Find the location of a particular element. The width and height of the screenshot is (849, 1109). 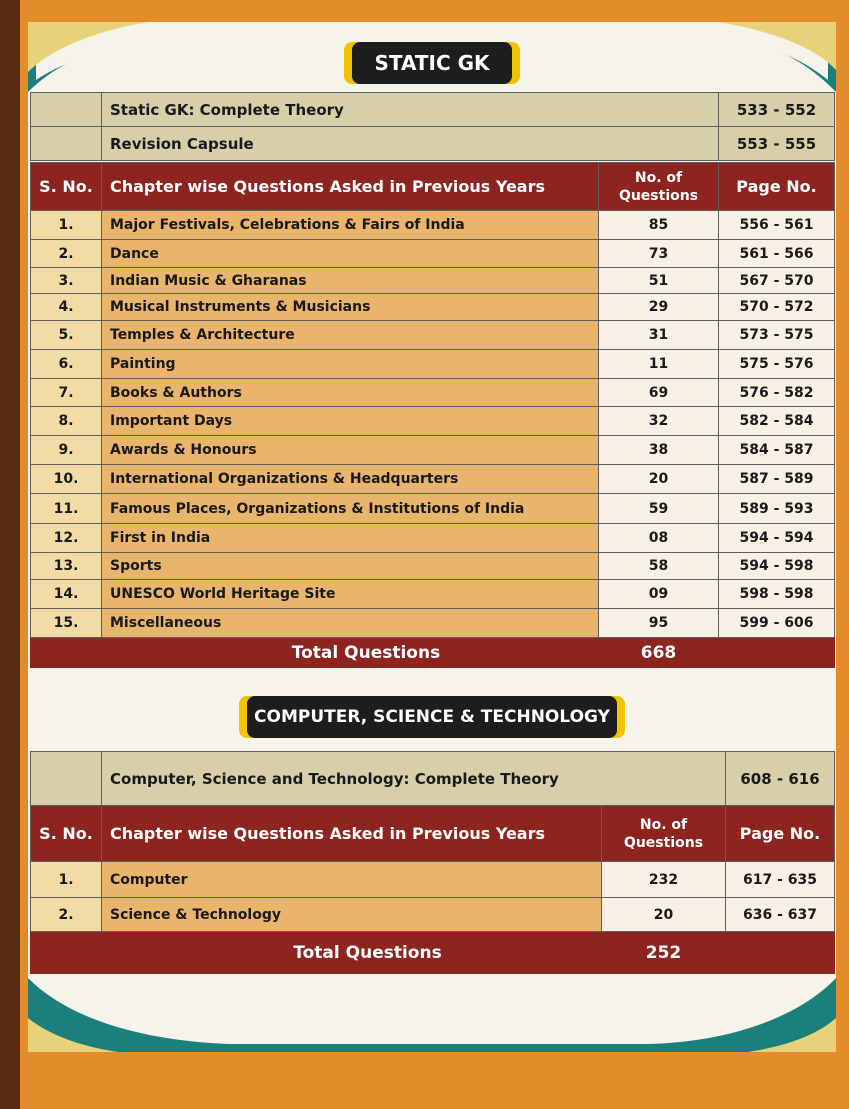

book-spine is located at coordinates (10, 554).